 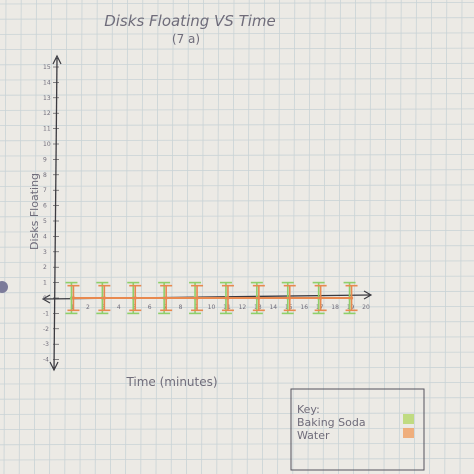 I want to click on x-tick-label: 14, so click(x=273, y=307).